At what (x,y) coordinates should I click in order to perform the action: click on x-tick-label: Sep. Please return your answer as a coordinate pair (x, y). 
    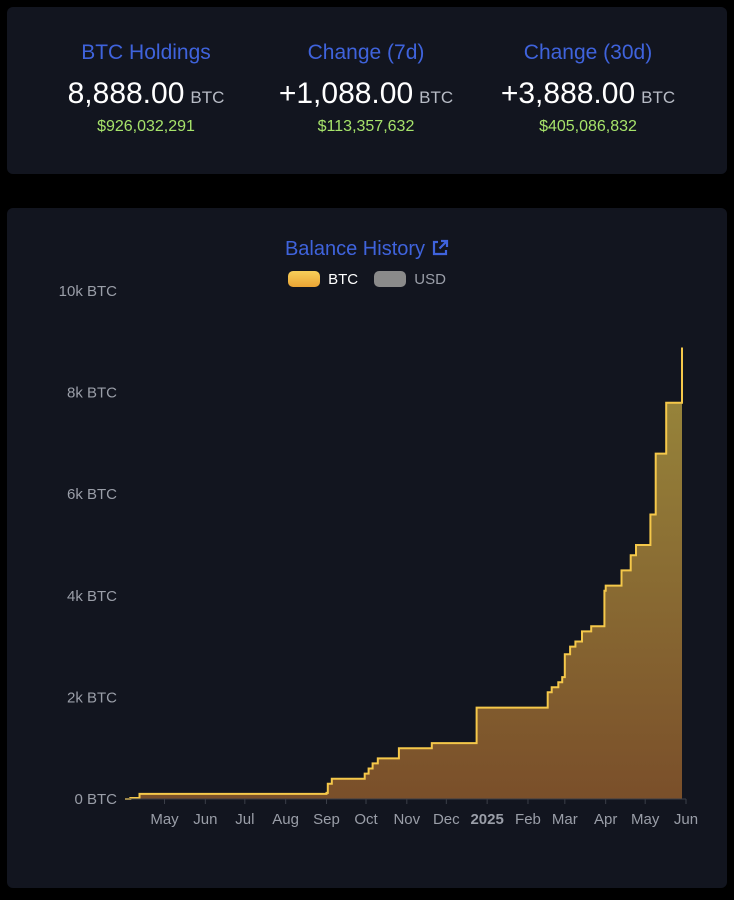
    Looking at the image, I should click on (326, 819).